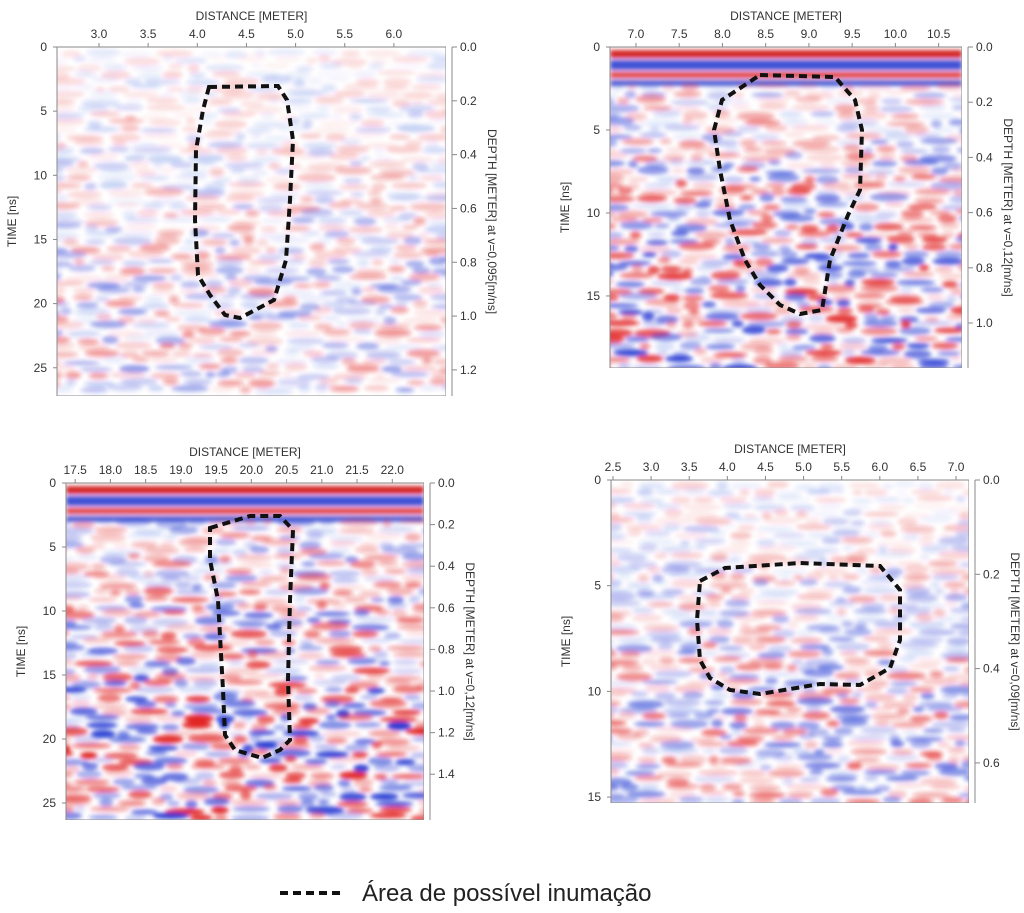 This screenshot has width=1024, height=913. What do you see at coordinates (344, 34) in the screenshot?
I see `x-tick-label: 5.5` at bounding box center [344, 34].